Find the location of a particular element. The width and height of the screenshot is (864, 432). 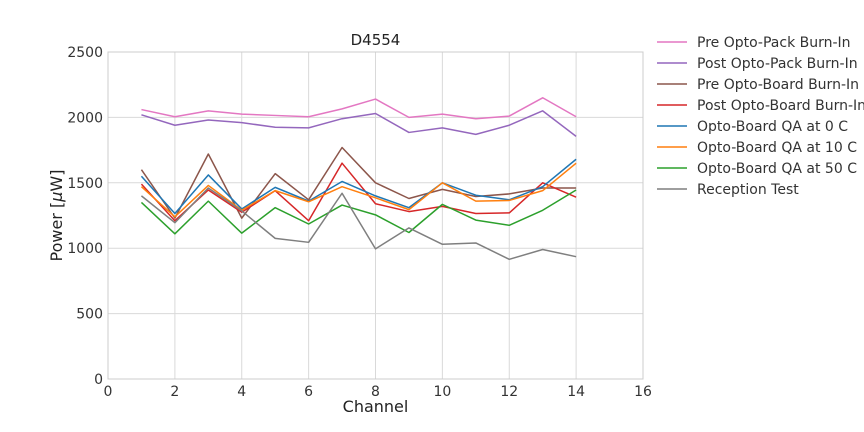

x-tick-label: 10 is located at coordinates (442, 392).